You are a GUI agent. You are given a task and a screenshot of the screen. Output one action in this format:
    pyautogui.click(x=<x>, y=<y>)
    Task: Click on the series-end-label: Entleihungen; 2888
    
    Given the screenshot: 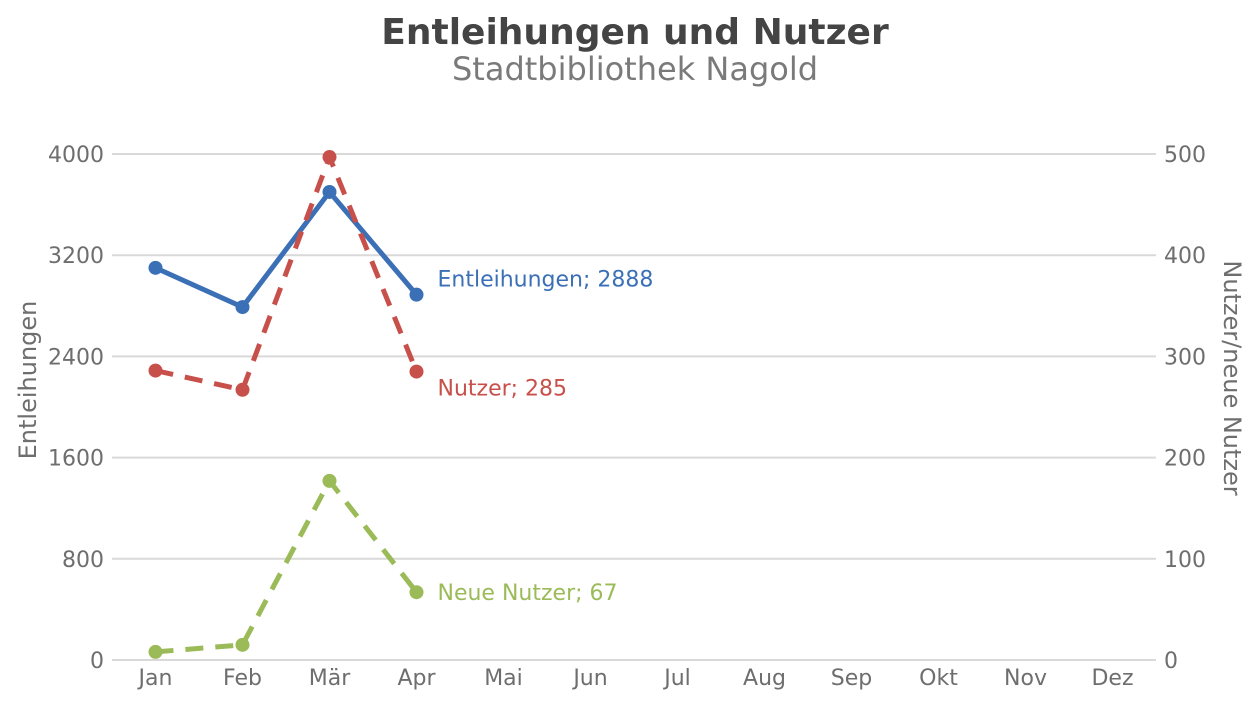 What is the action you would take?
    pyautogui.click(x=546, y=280)
    